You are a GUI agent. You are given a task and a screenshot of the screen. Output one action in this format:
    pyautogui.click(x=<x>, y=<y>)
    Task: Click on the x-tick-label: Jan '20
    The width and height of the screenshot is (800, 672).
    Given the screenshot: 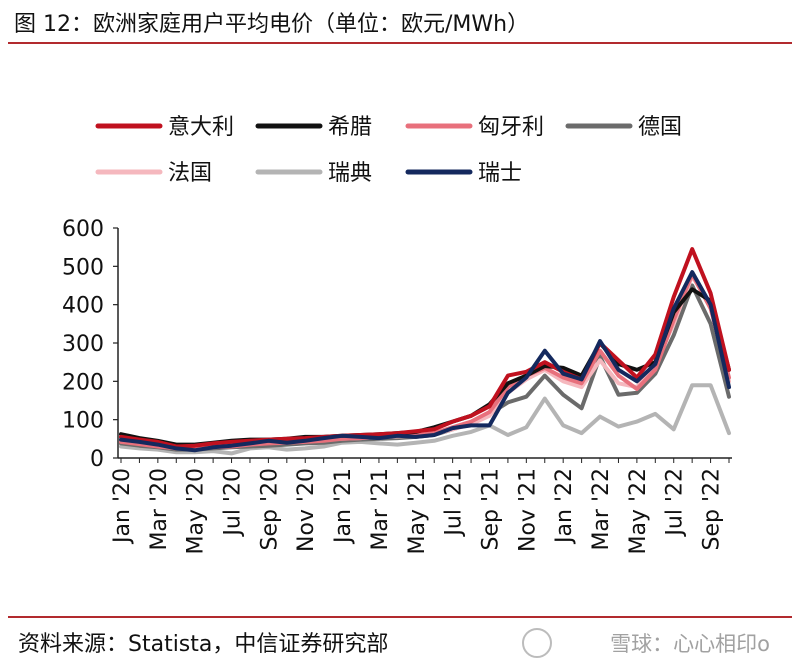 What is the action you would take?
    pyautogui.click(x=122, y=506)
    